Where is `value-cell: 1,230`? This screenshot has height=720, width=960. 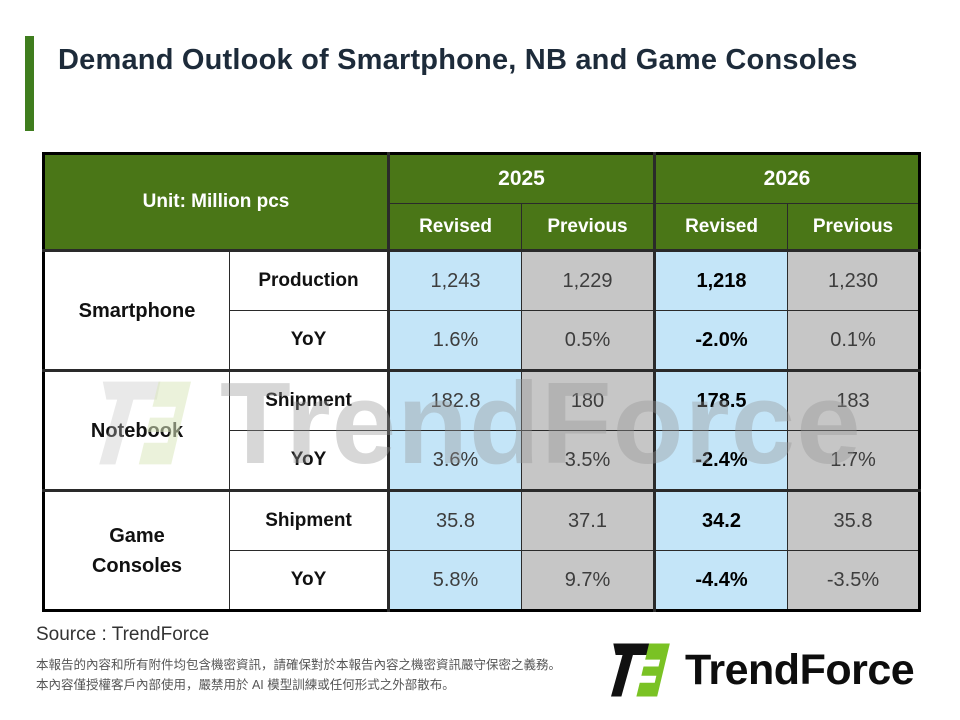 value-cell: 1,230 is located at coordinates (853, 280).